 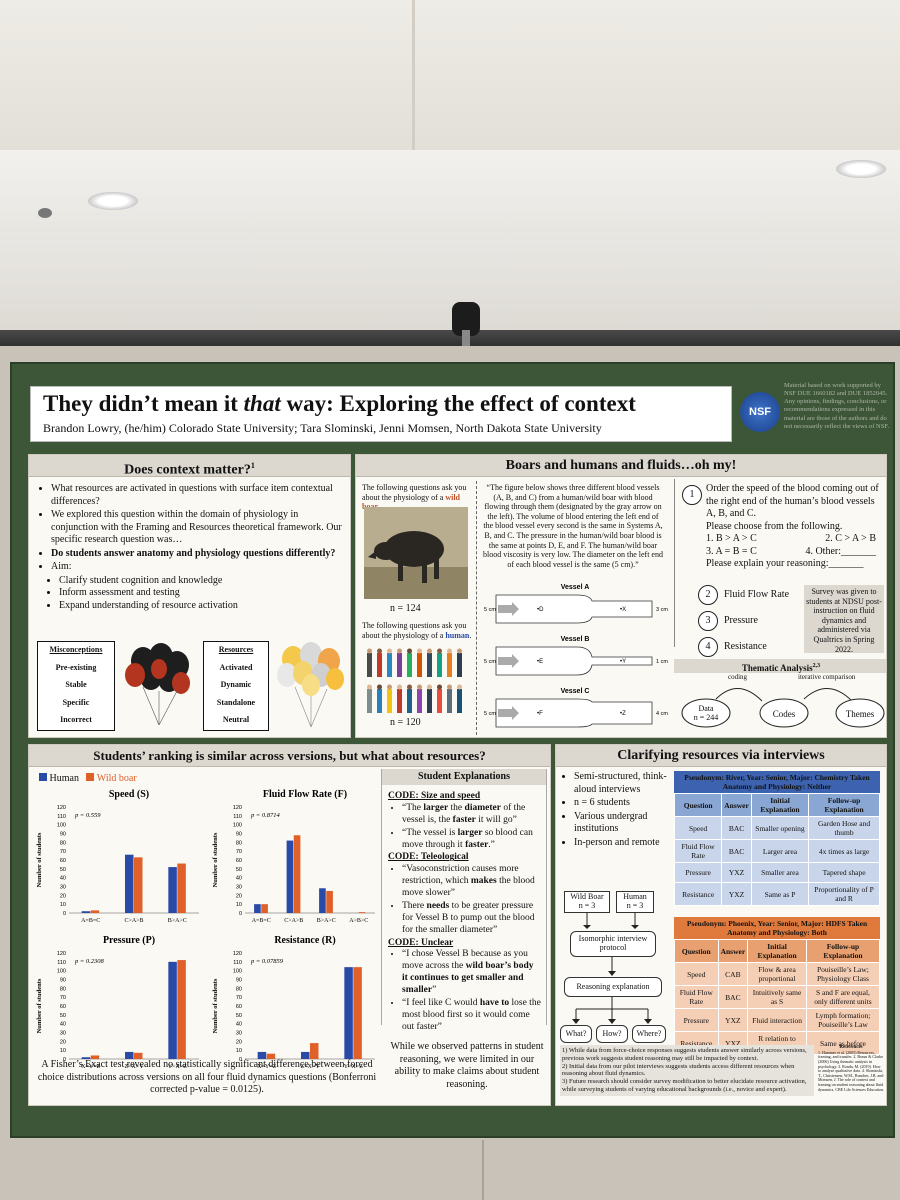 What do you see at coordinates (731, 551) in the screenshot?
I see `q1-option-3: 3. A = B = C` at bounding box center [731, 551].